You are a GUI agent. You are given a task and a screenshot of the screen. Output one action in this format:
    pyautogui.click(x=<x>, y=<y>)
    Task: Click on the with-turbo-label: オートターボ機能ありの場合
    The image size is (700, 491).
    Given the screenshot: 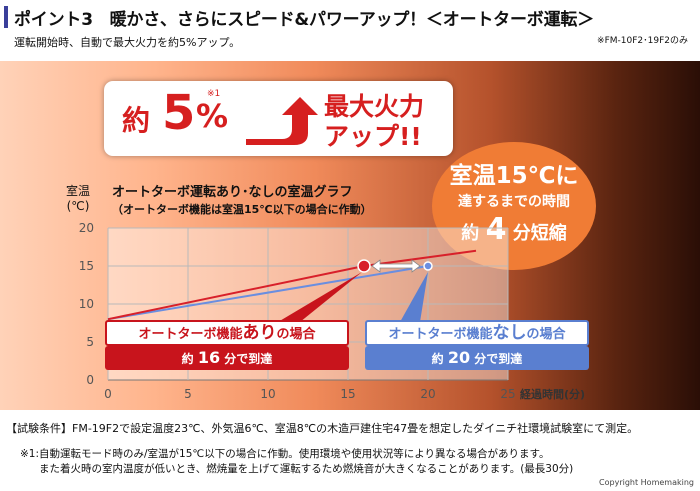 What is the action you would take?
    pyautogui.click(x=227, y=333)
    